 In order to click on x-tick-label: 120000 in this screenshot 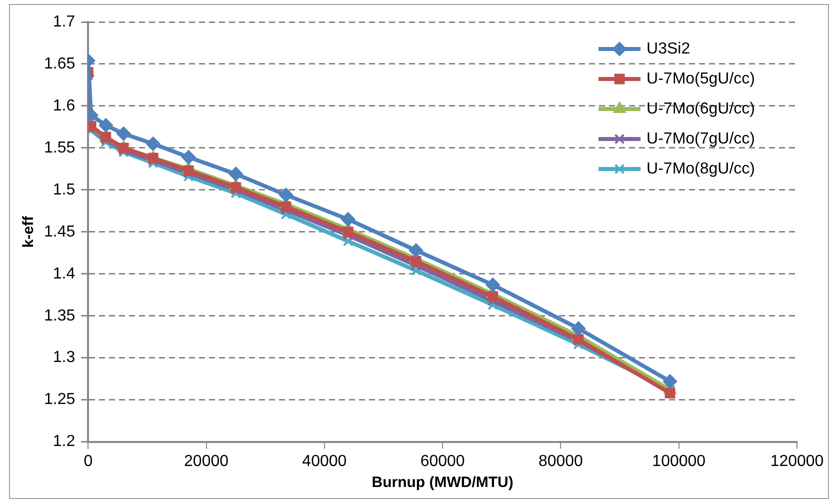, I will do `click(797, 461)`.